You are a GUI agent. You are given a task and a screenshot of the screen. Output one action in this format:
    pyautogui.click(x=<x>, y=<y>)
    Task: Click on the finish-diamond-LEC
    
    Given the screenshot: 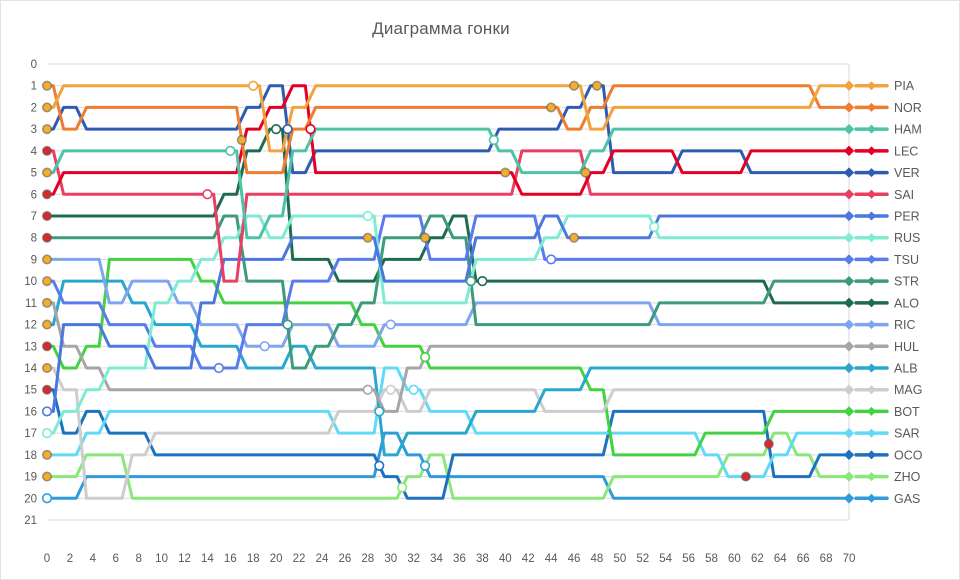 What is the action you would take?
    pyautogui.click(x=849, y=151)
    